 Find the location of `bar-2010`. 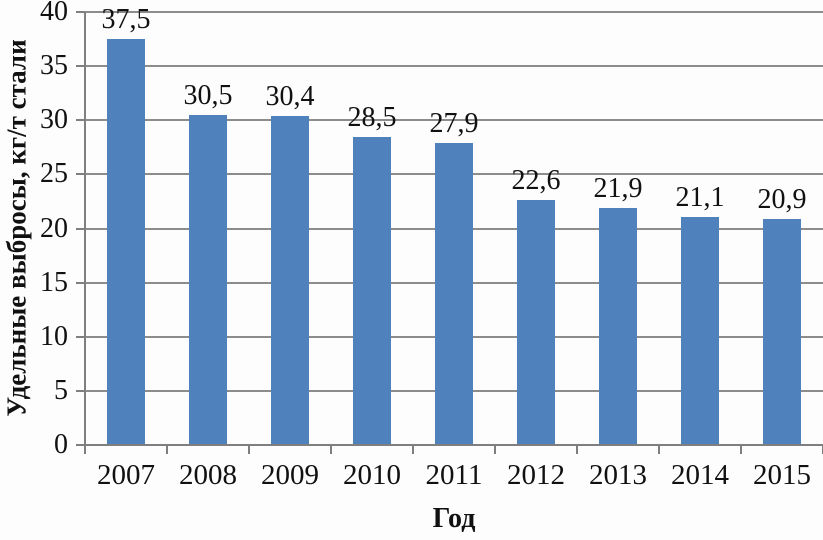

bar-2010 is located at coordinates (372, 290).